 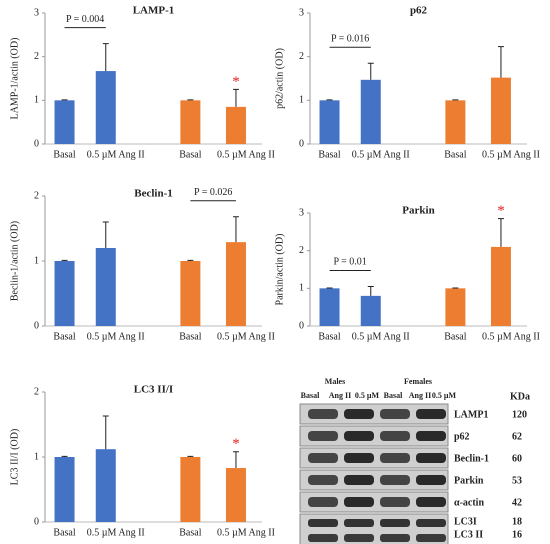 What do you see at coordinates (517, 436) in the screenshot?
I see `kda-label: 62` at bounding box center [517, 436].